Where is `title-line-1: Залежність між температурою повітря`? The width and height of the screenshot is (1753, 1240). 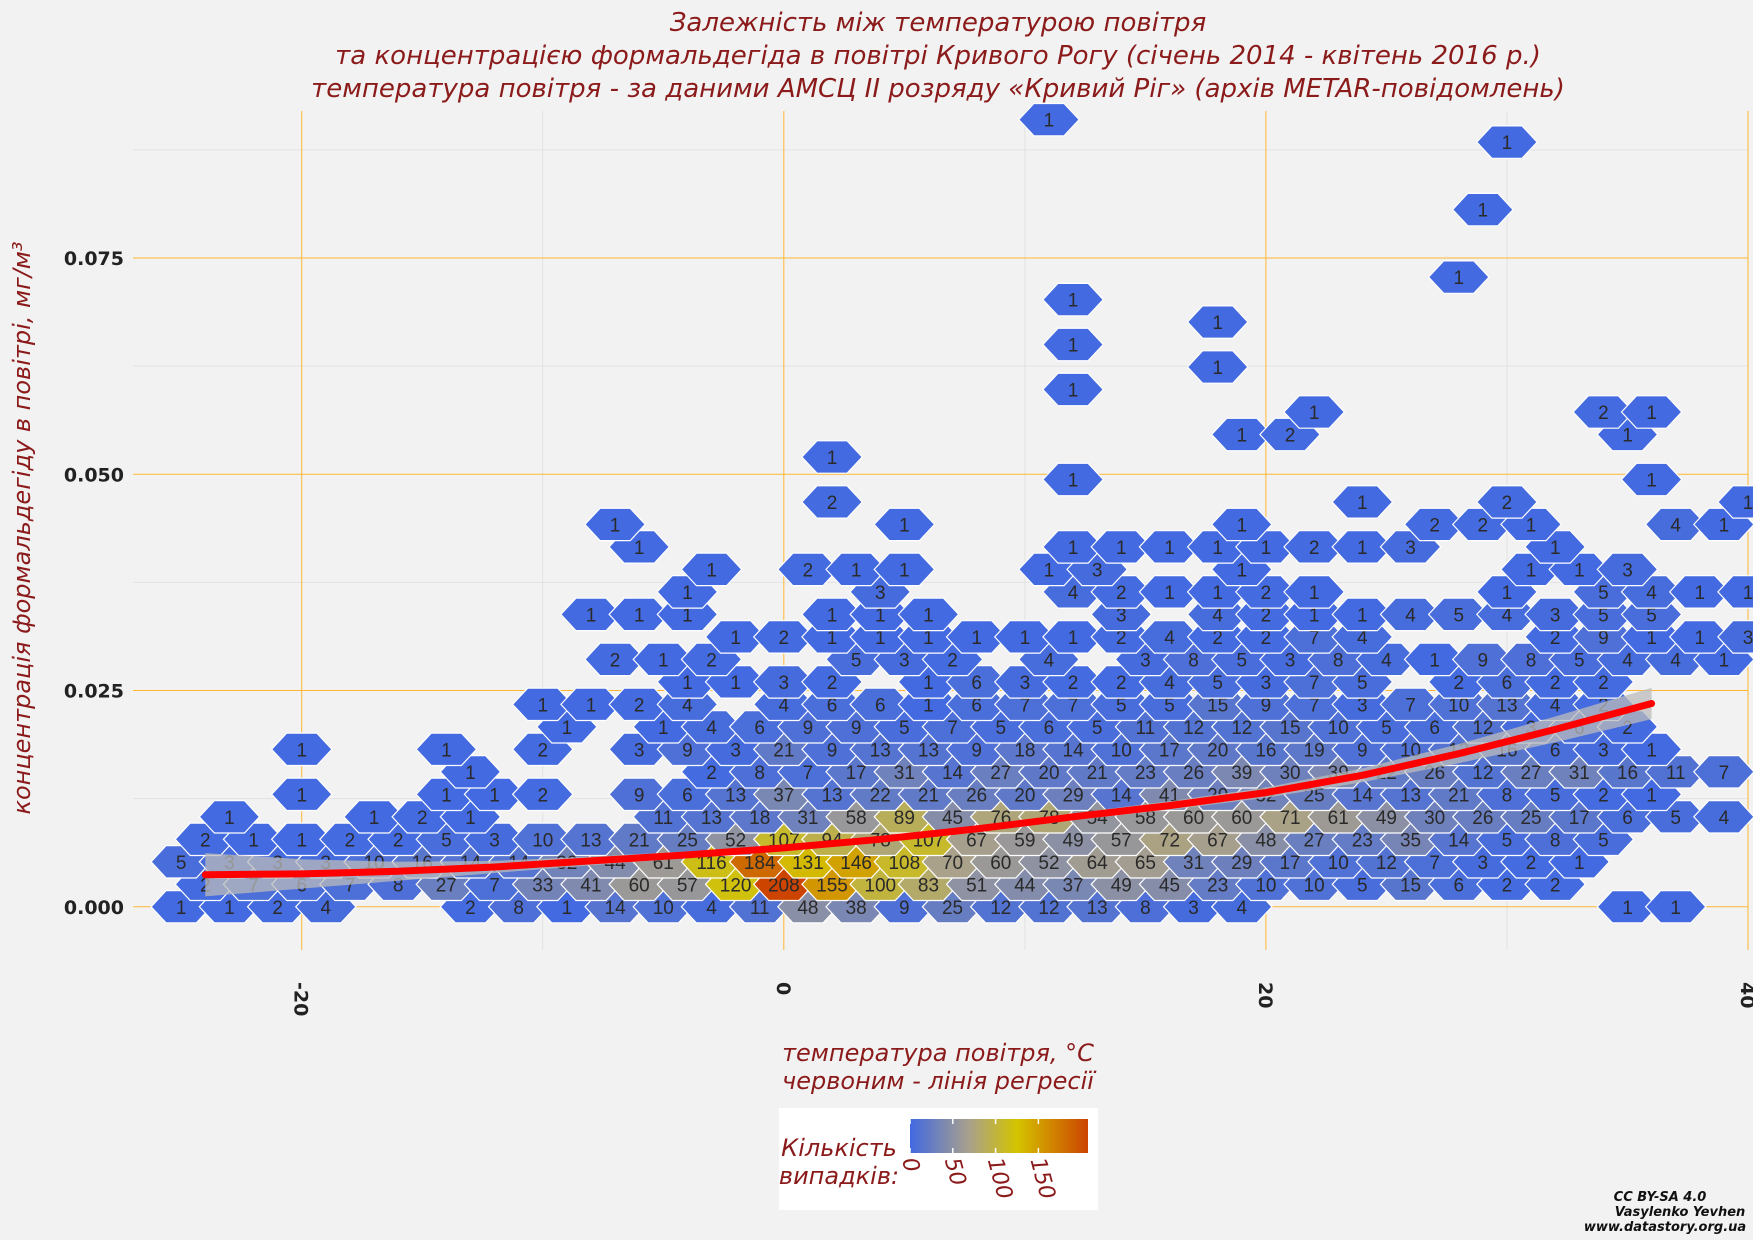 title-line-1: Залежність між температурою повітря is located at coordinates (938, 23).